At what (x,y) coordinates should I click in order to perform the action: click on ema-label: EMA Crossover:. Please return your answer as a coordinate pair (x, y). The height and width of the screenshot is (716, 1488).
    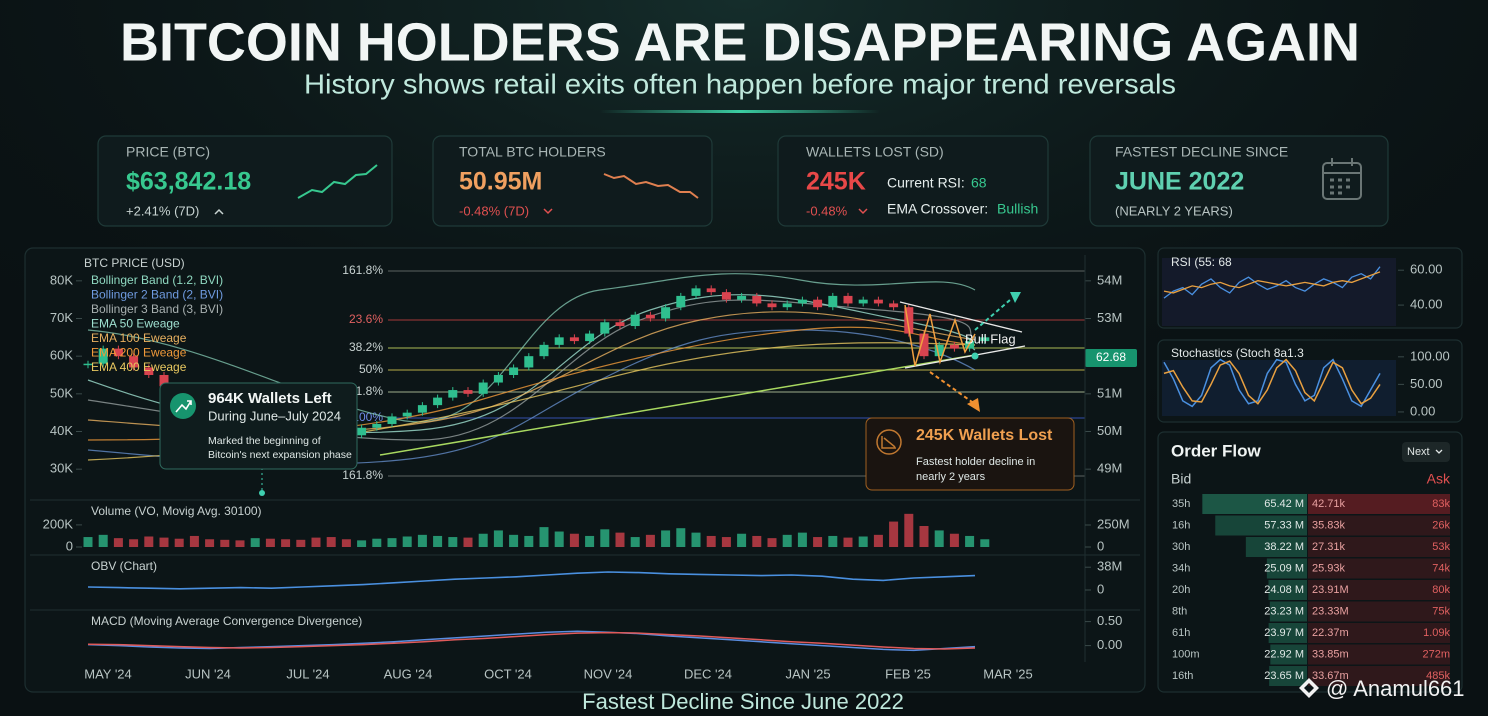
    Looking at the image, I should click on (937, 209).